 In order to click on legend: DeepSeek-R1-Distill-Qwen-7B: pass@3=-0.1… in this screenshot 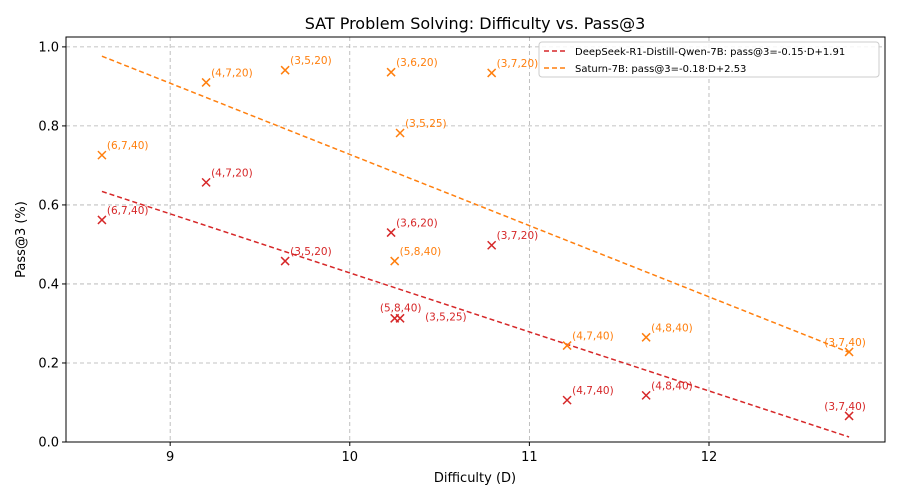, I will do `click(709, 59)`.